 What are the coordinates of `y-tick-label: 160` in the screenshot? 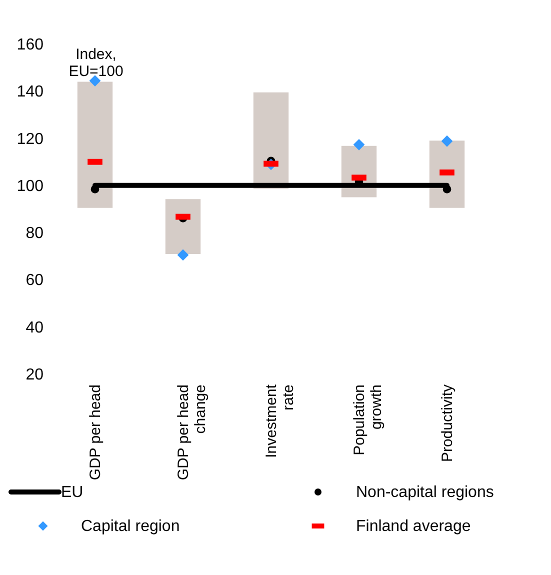 It's located at (30, 45).